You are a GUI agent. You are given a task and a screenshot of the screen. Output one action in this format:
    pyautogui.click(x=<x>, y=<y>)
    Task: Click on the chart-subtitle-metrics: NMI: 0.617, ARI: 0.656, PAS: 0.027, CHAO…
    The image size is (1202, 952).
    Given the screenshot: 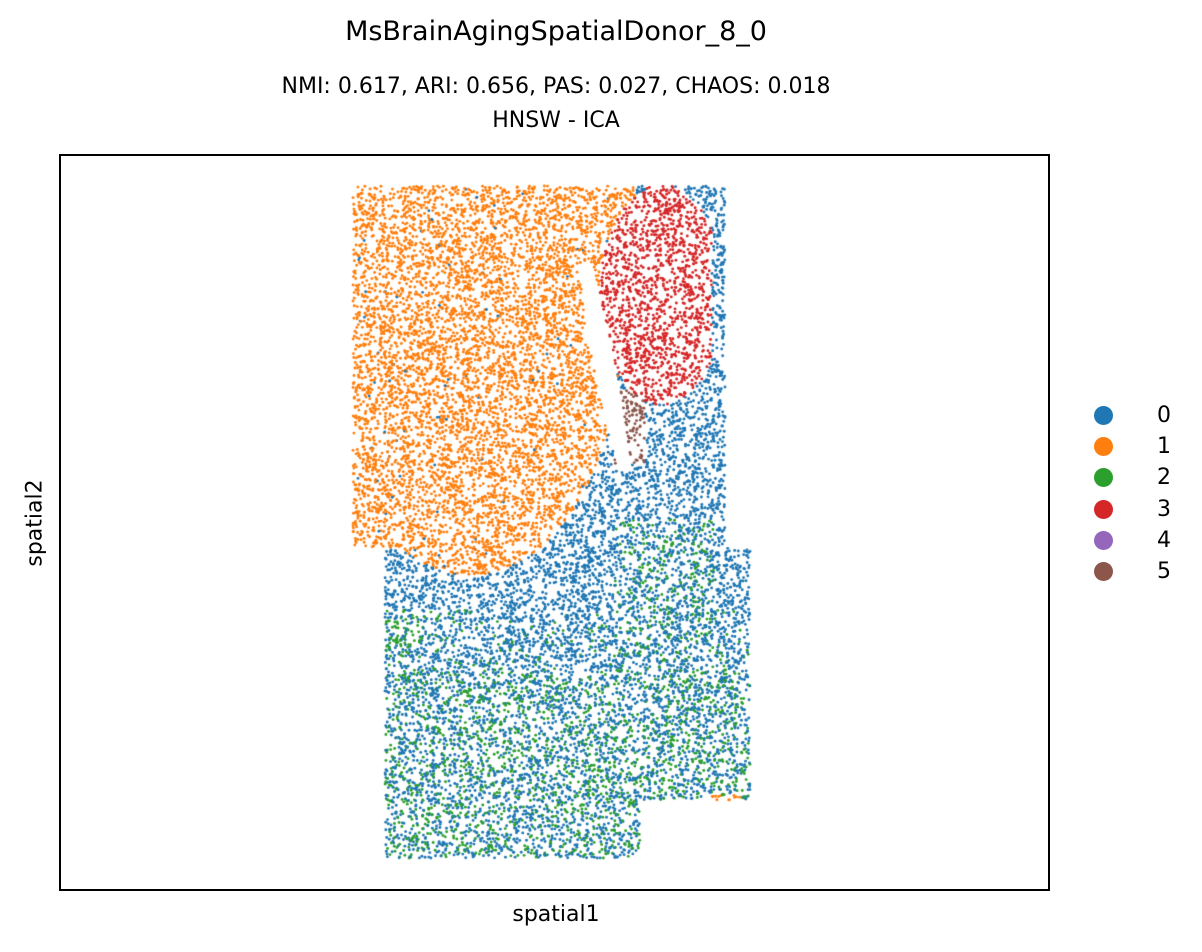 What is the action you would take?
    pyautogui.click(x=556, y=86)
    